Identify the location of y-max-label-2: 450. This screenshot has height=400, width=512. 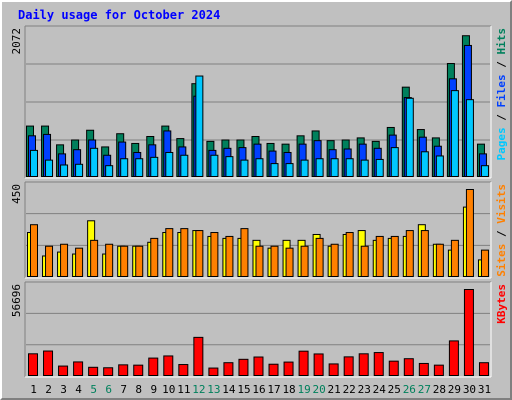
(16, 194).